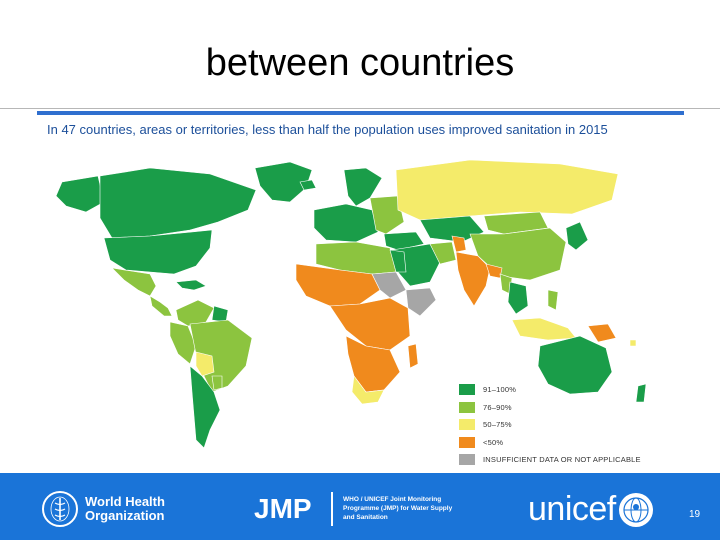  I want to click on region-russia, so click(507, 190).